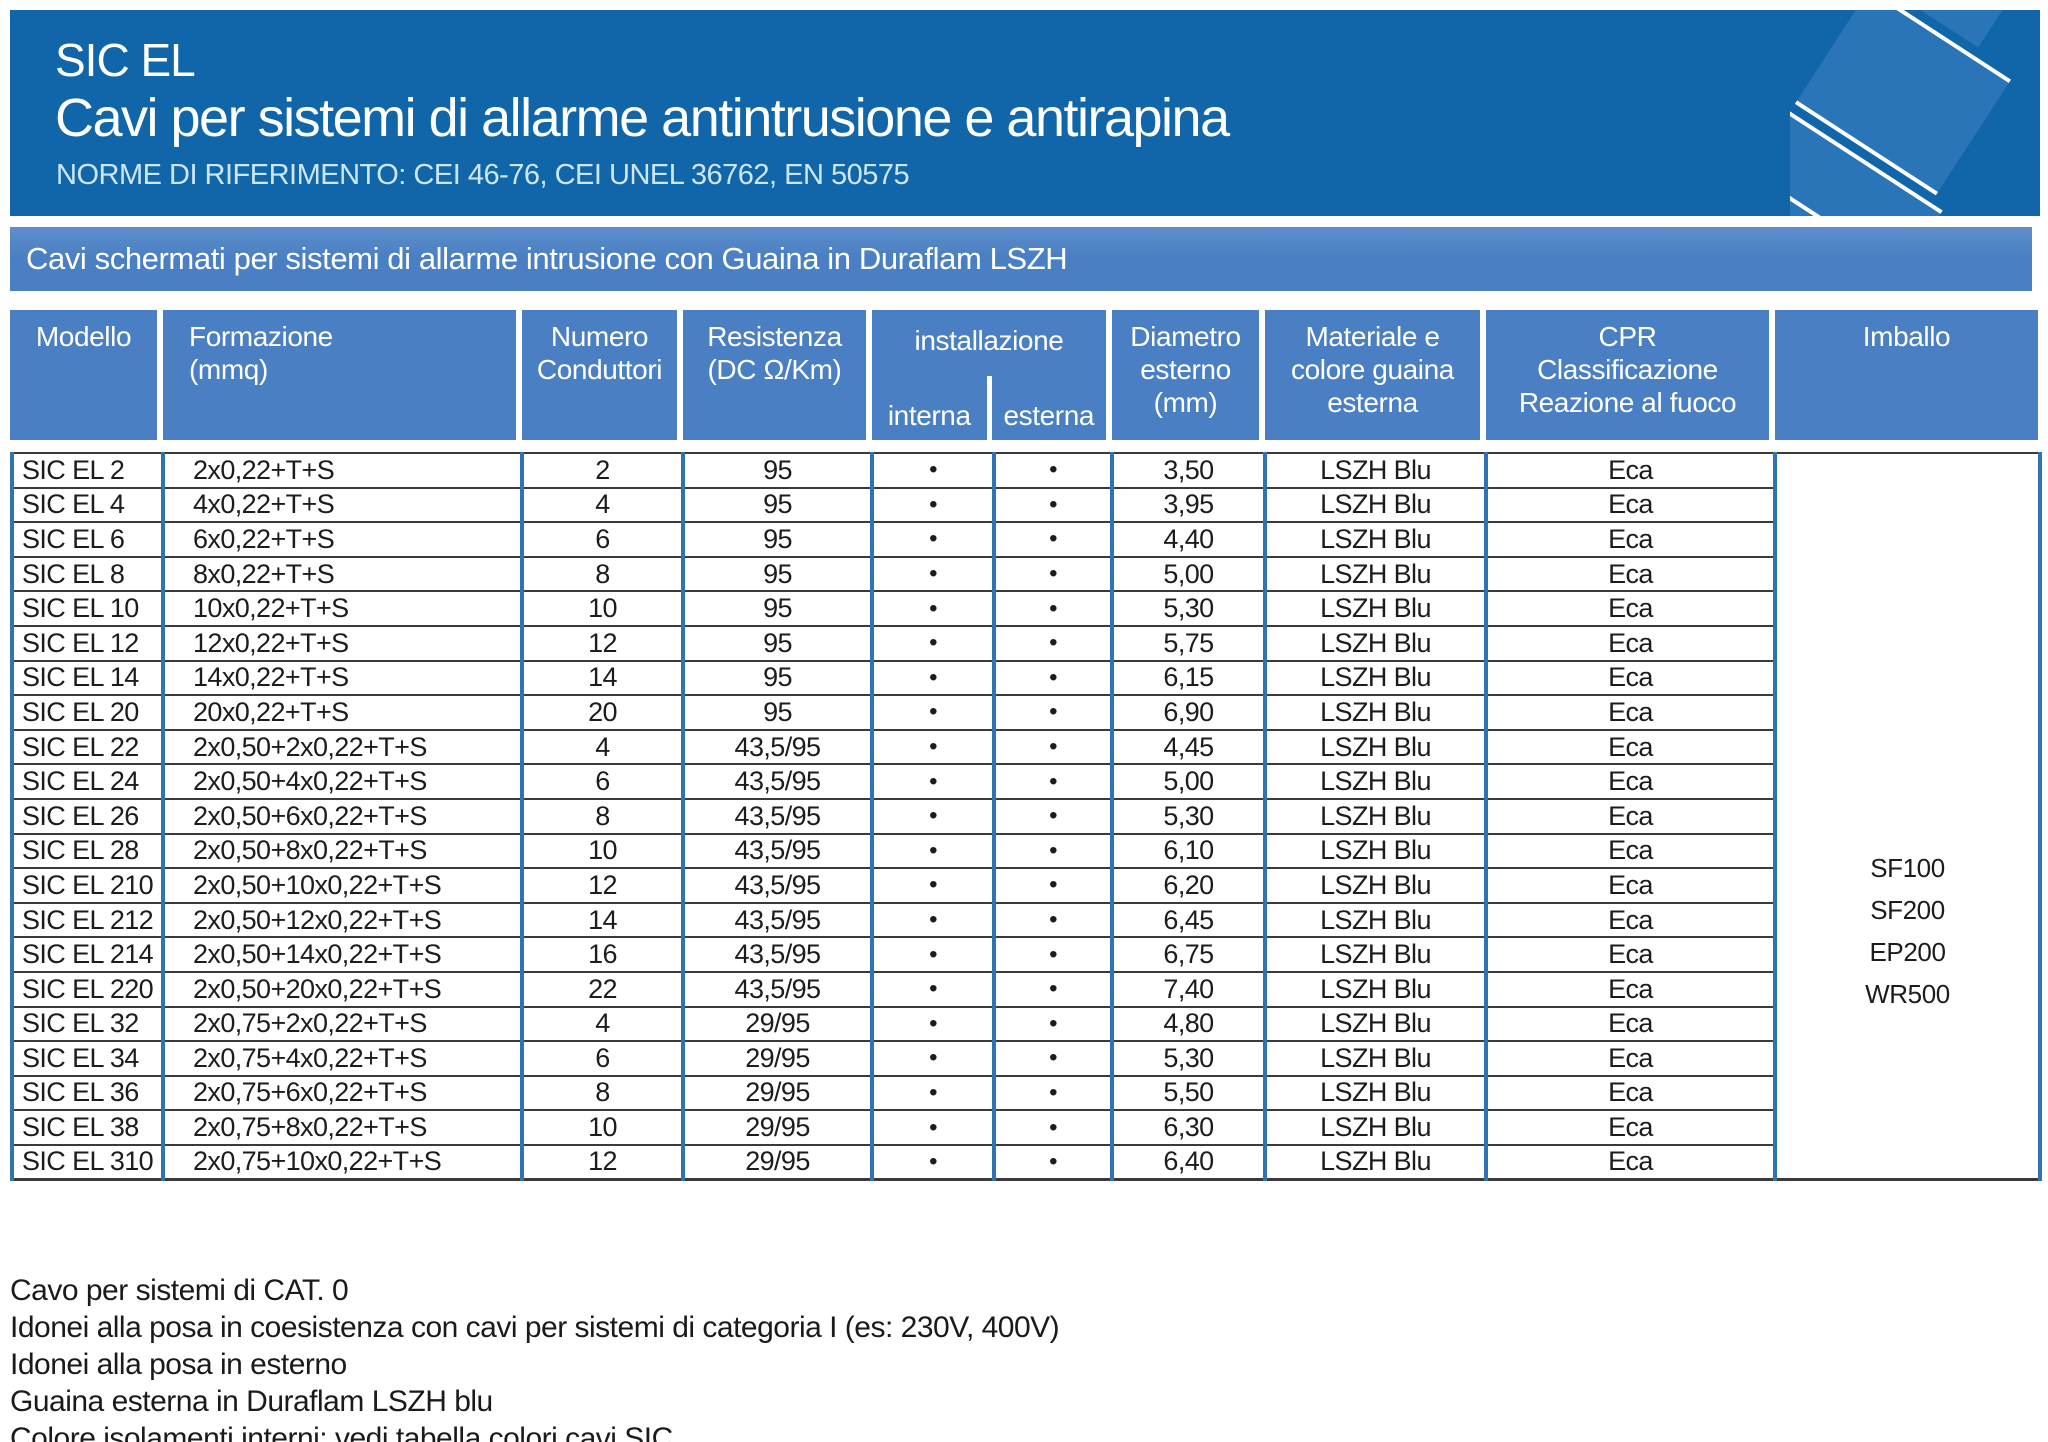 This screenshot has height=1442, width=2048. What do you see at coordinates (87, 782) in the screenshot?
I see `cell-model: SIC EL 24` at bounding box center [87, 782].